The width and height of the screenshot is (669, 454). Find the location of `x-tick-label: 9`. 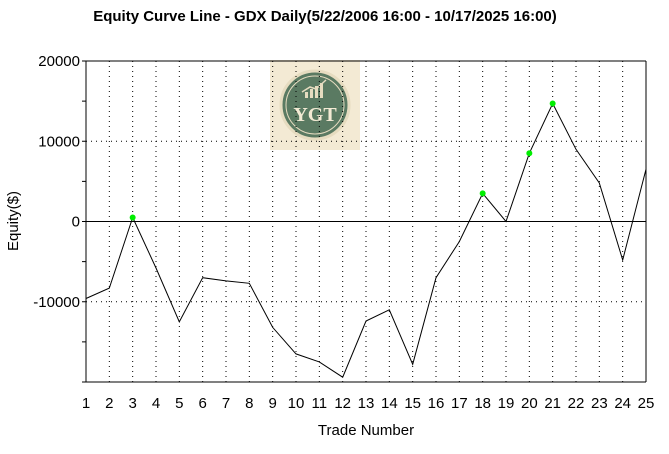

x-tick-label: 9 is located at coordinates (272, 403).